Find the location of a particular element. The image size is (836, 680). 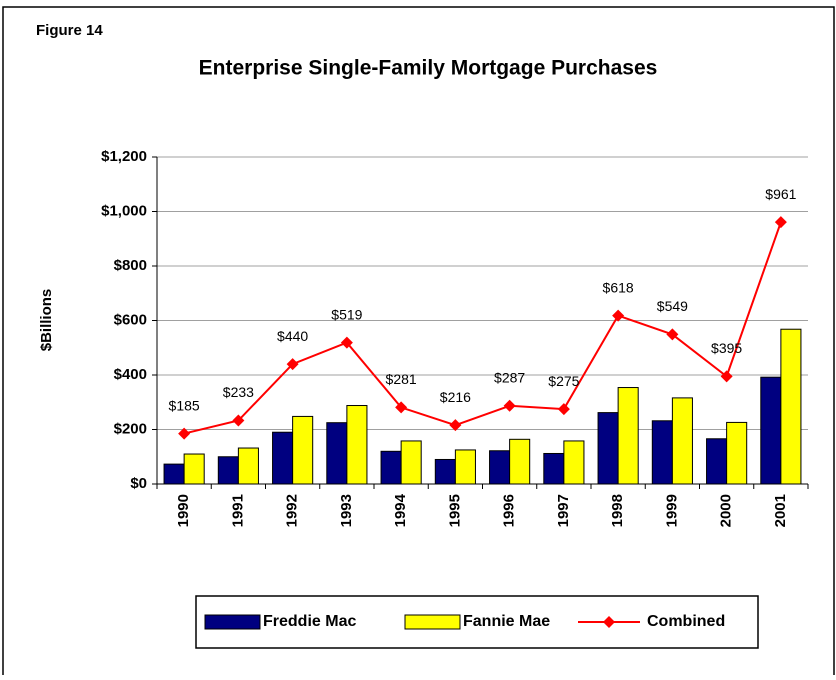

data-label: $549 is located at coordinates (672, 306).